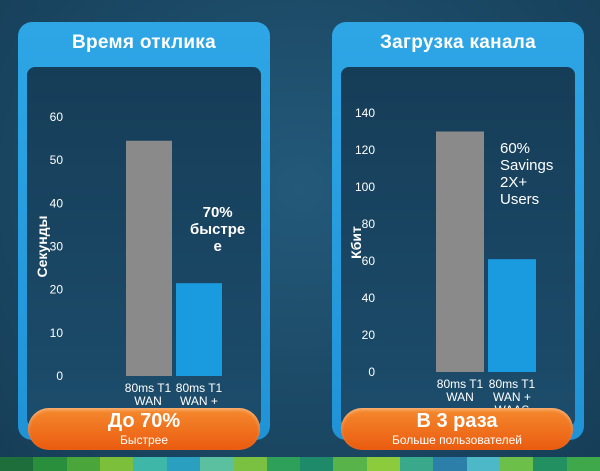 This screenshot has width=600, height=471. What do you see at coordinates (356, 242) in the screenshot?
I see `y-axis-label: Кбит` at bounding box center [356, 242].